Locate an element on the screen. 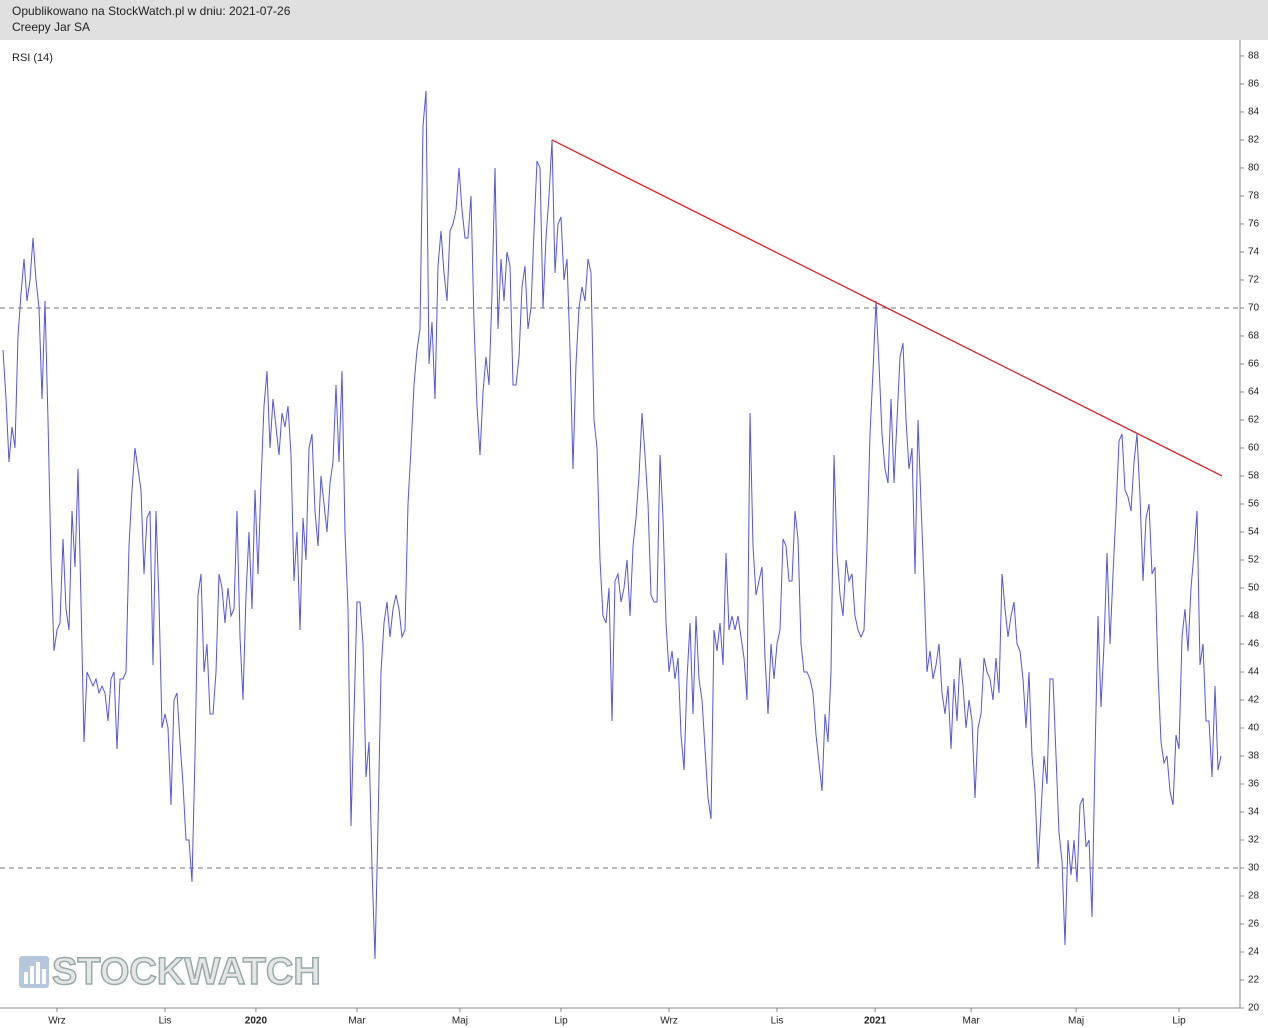 The height and width of the screenshot is (1028, 1268). y-tick-label: 26 is located at coordinates (1254, 924).